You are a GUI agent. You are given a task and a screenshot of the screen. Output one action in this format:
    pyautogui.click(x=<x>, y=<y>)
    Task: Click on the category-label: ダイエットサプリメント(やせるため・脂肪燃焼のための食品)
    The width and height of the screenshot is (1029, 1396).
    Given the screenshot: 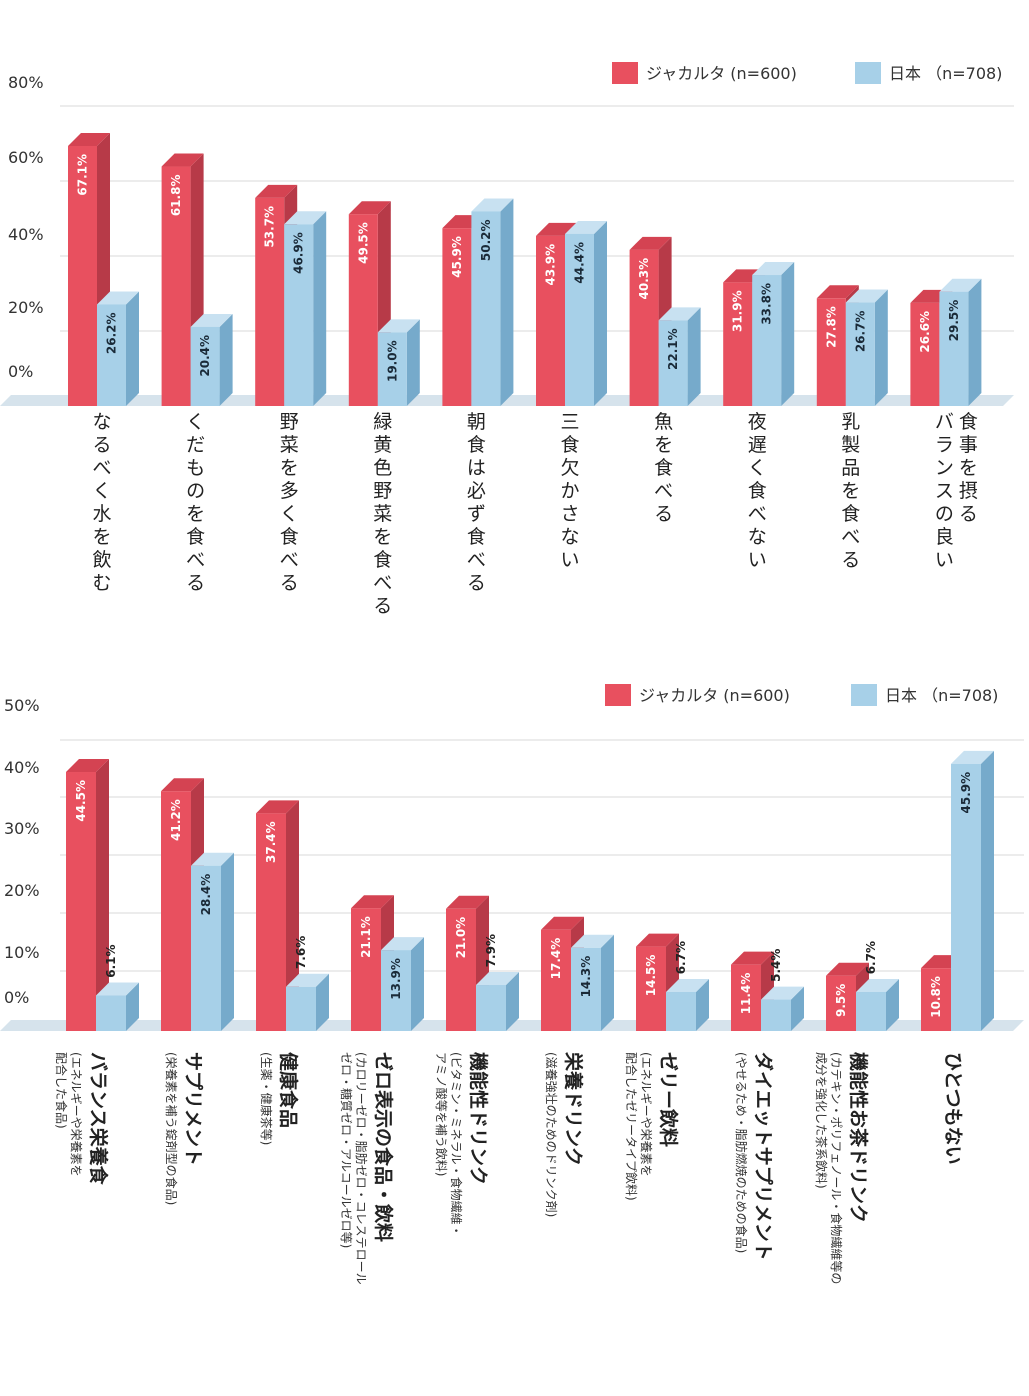 What is the action you would take?
    pyautogui.click(x=754, y=1156)
    